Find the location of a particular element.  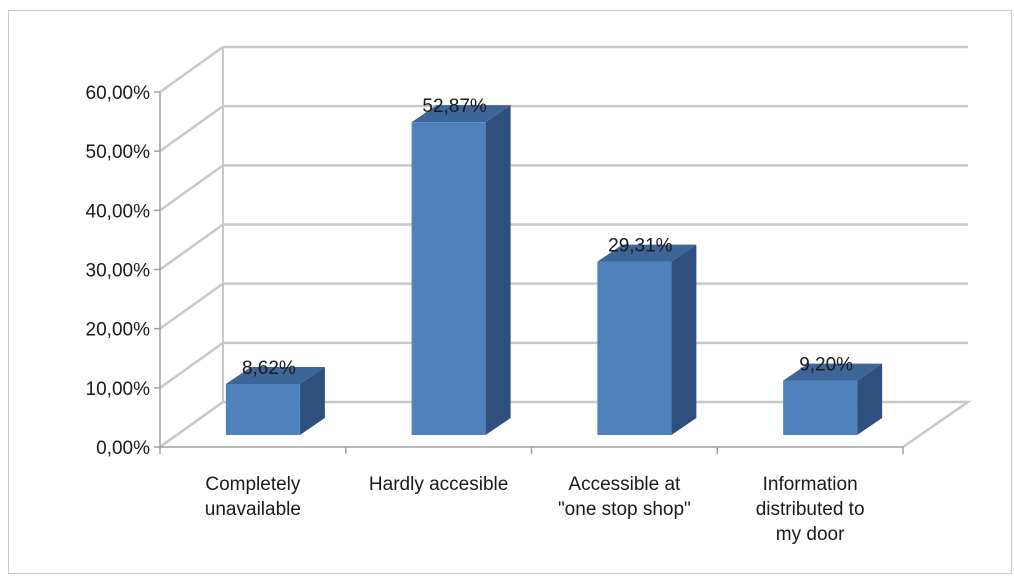

category-label-line: my door is located at coordinates (810, 534).